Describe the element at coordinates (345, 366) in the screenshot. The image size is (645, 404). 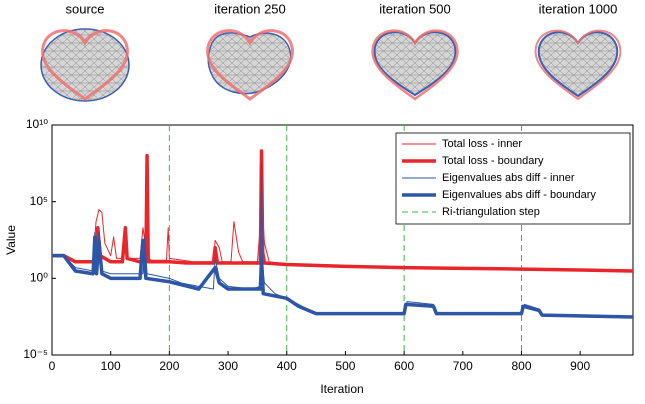
I see `x-tick-label: 500` at that location.